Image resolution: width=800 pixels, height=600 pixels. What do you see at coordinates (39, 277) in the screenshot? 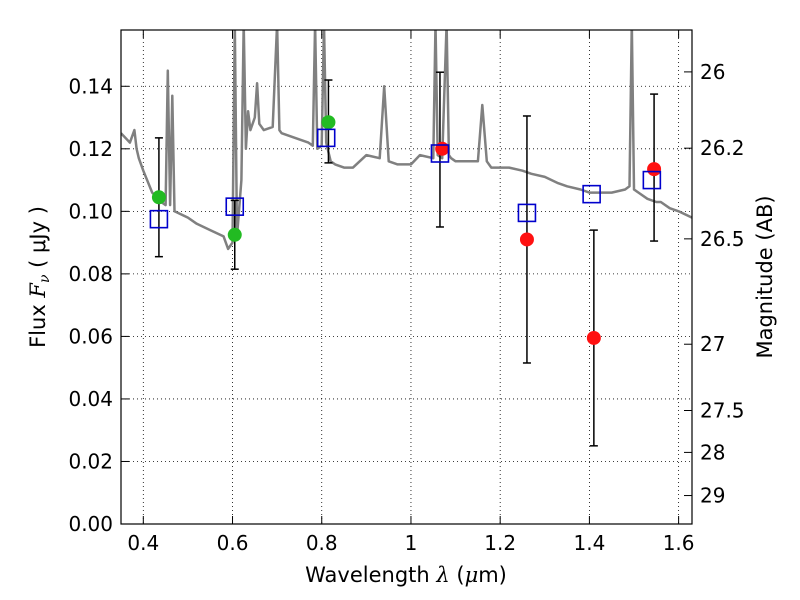
I see `y-axis-label: Flux Fν ( μJy )` at bounding box center [39, 277].